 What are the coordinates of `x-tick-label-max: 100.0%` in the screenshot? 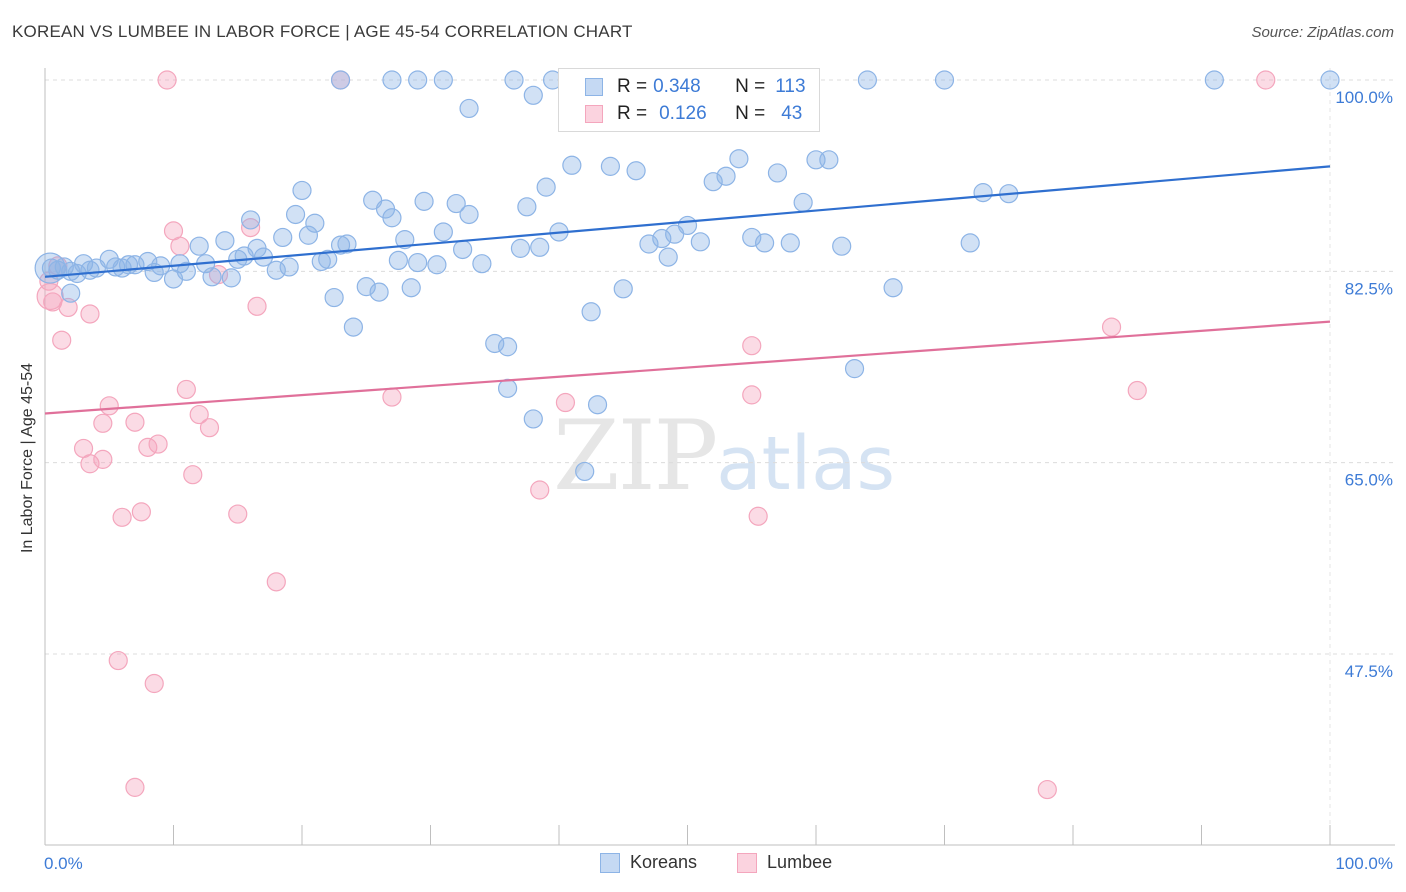 It's located at (1364, 863).